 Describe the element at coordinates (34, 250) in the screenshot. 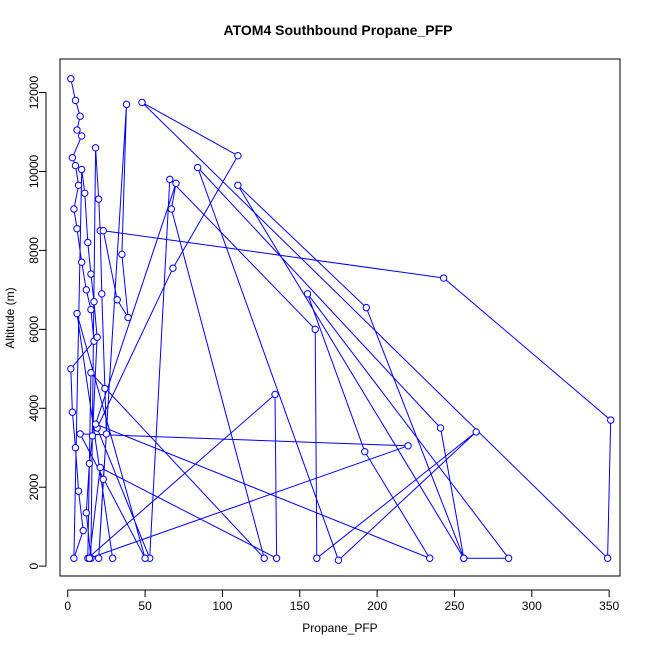

I see `y-tick-label: 8000` at that location.